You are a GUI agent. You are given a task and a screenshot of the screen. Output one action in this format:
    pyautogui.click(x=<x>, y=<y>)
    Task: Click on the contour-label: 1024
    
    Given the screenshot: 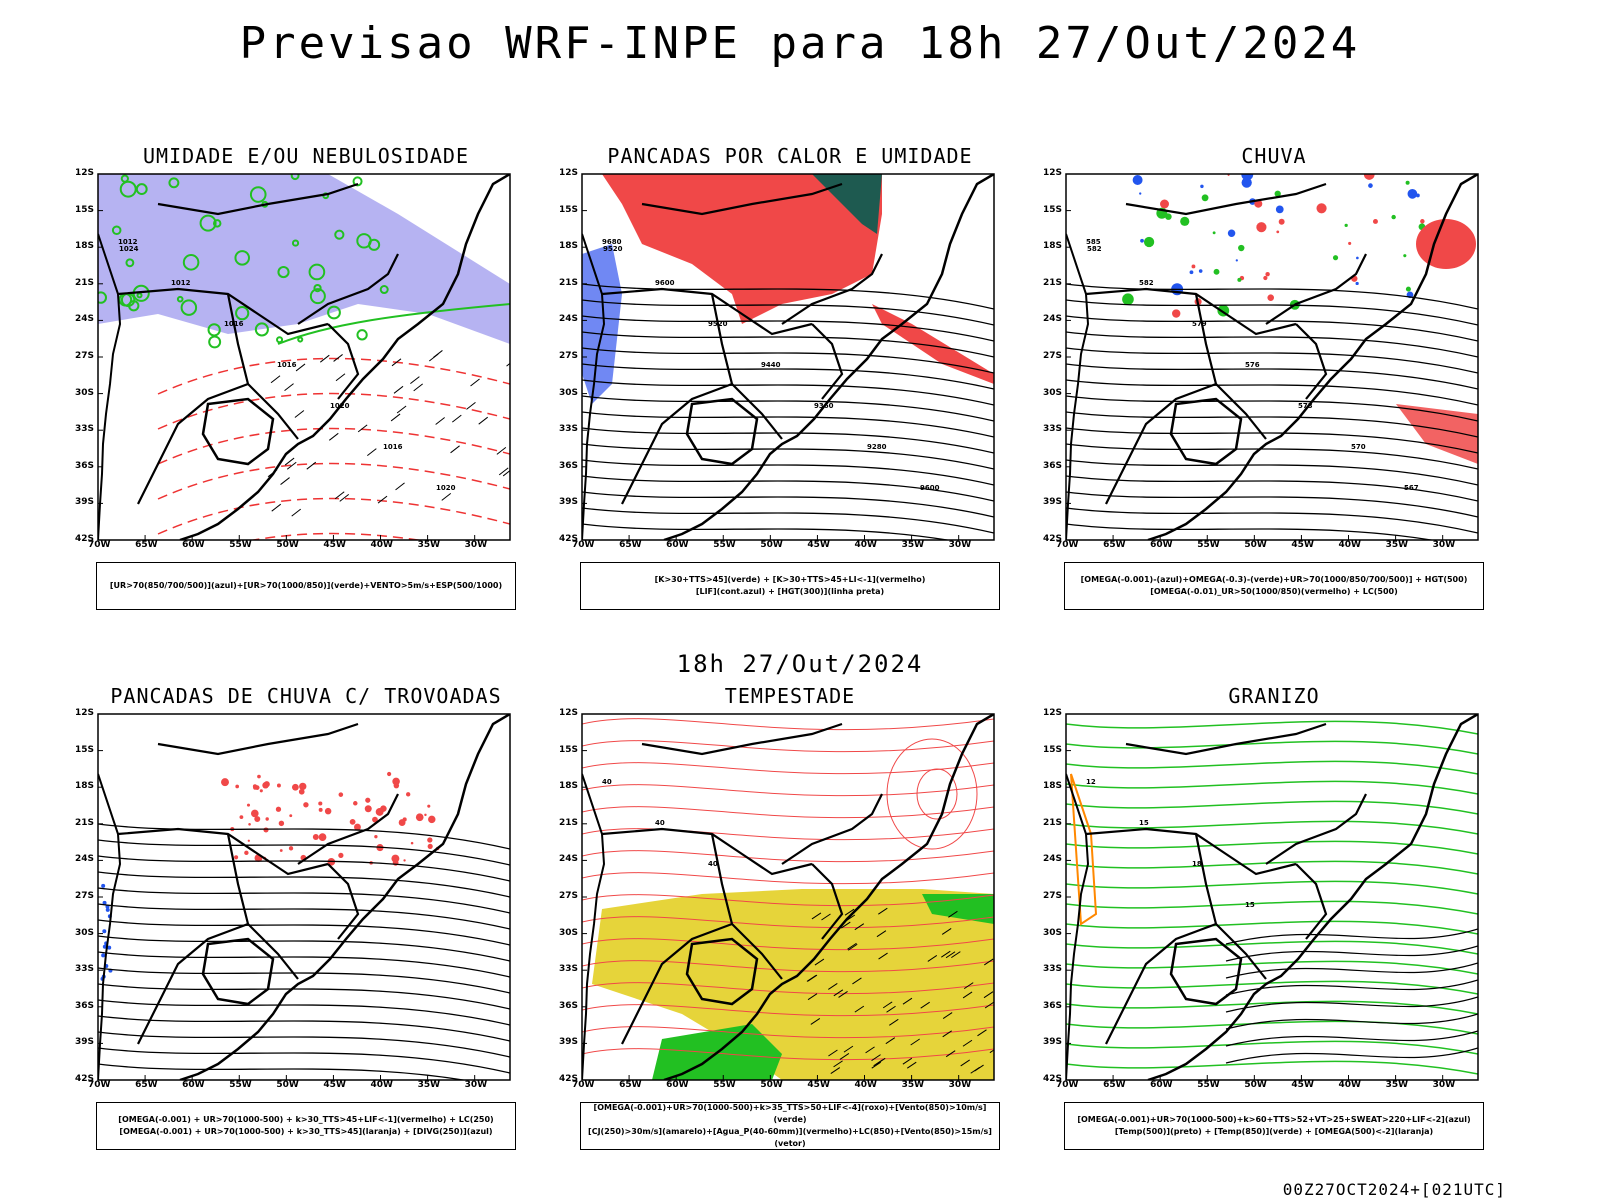 What is the action you would take?
    pyautogui.click(x=129, y=249)
    